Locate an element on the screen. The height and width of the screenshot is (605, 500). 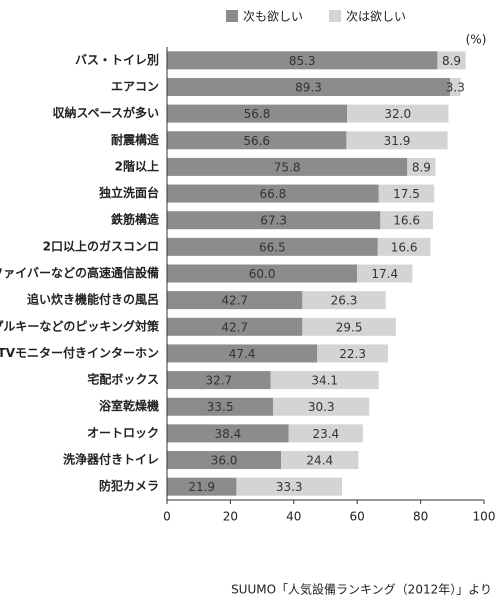
value-label: 32.7 is located at coordinates (218, 381).